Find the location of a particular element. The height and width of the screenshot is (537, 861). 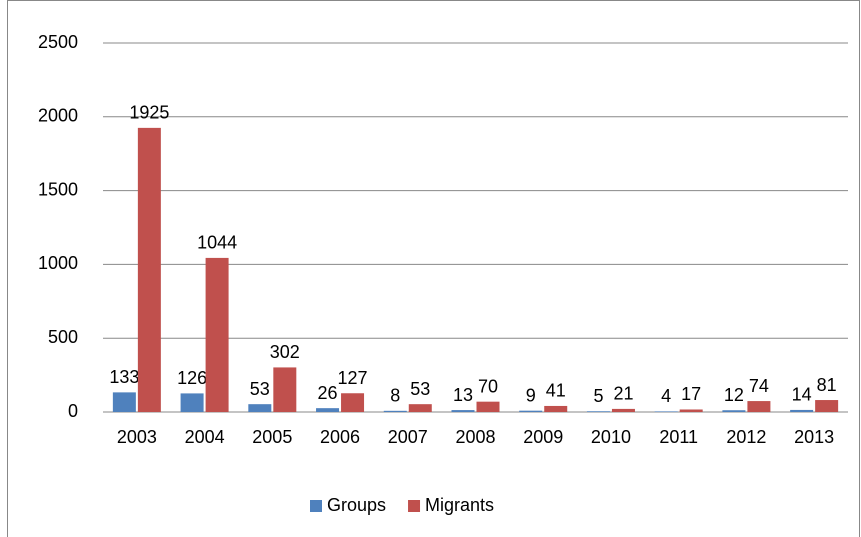

y-tick-label: 1500 is located at coordinates (58, 189).